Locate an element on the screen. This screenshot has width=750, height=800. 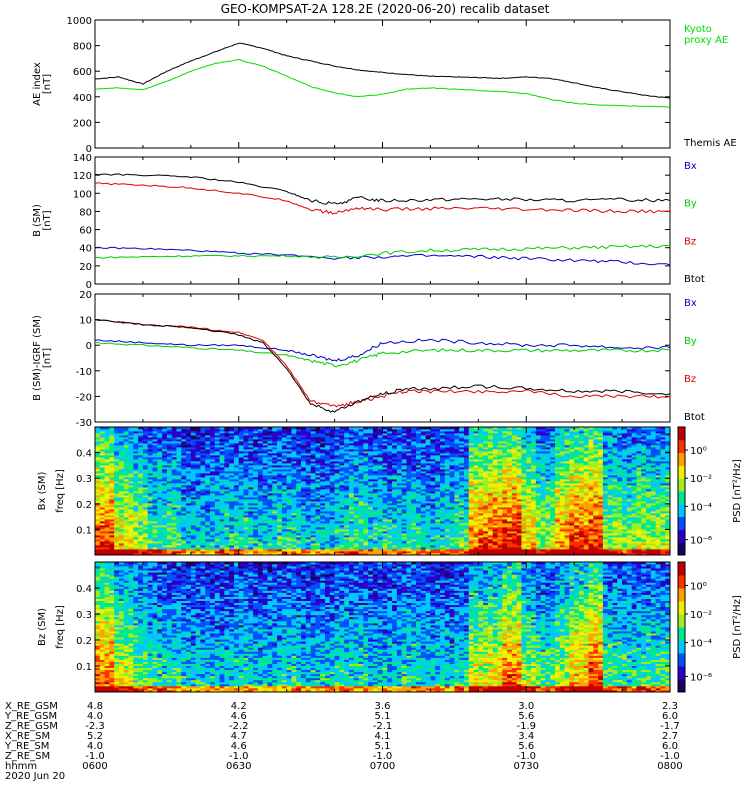
series-line-kyoto-proxy-ae is located at coordinates (383, 83).